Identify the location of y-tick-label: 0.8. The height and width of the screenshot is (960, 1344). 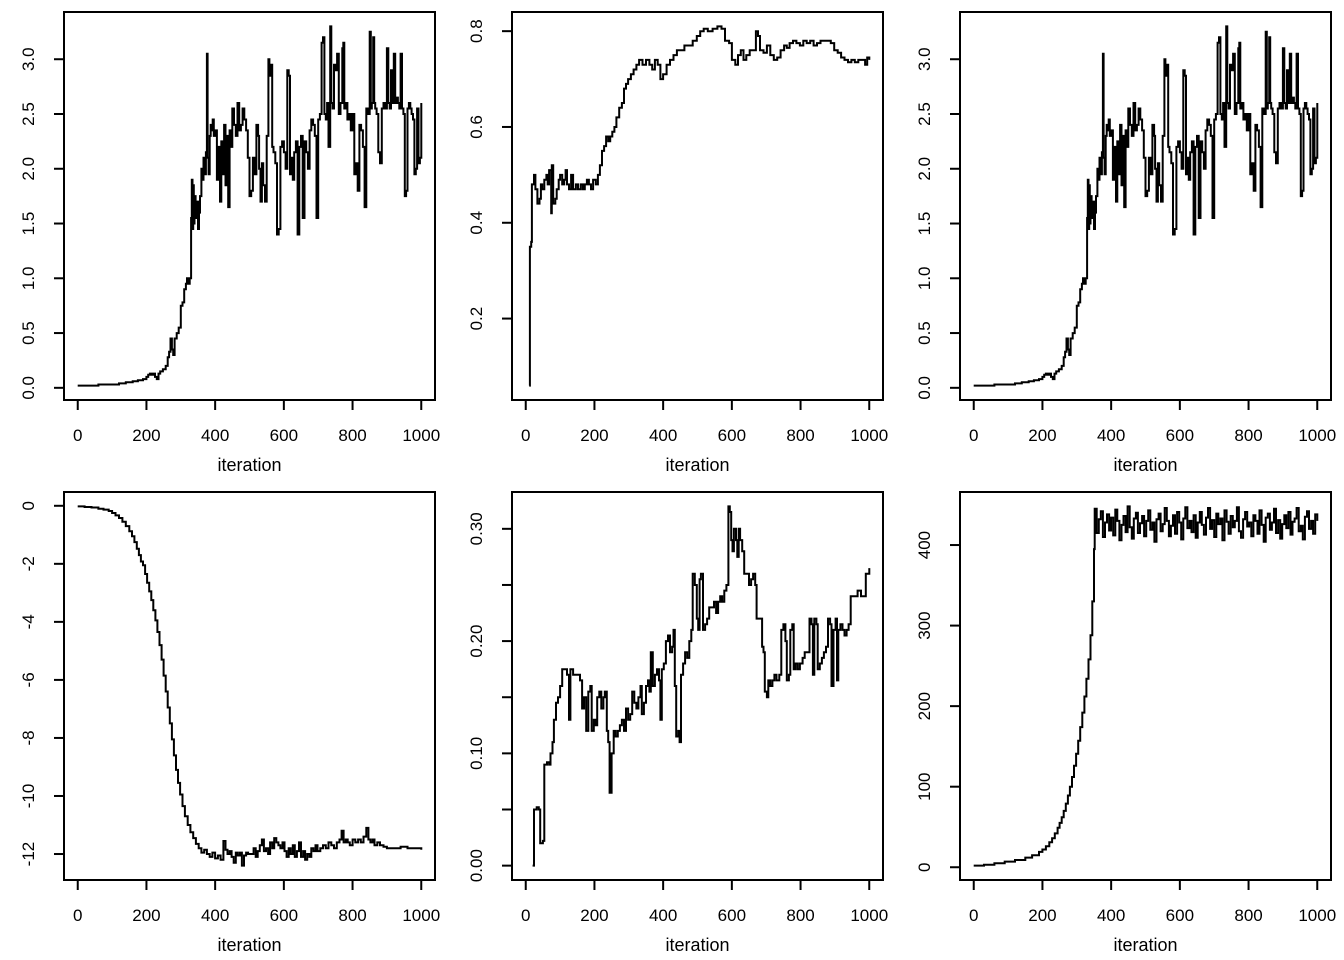
(476, 31).